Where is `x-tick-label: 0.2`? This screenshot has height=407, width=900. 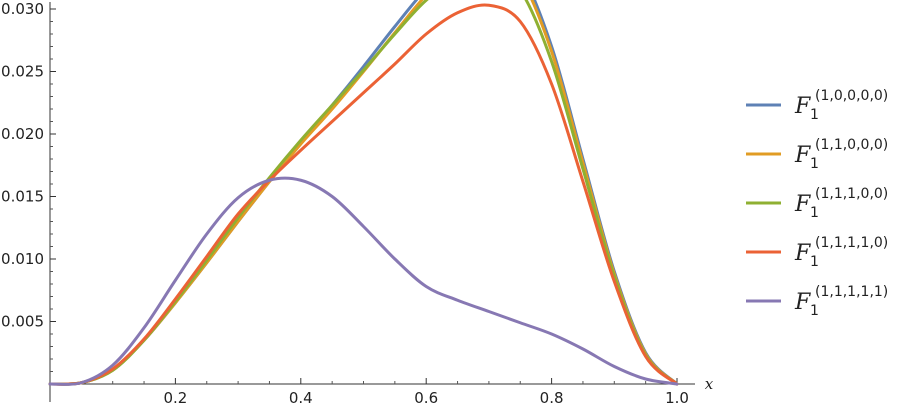
x-tick-label: 0.2 is located at coordinates (175, 398).